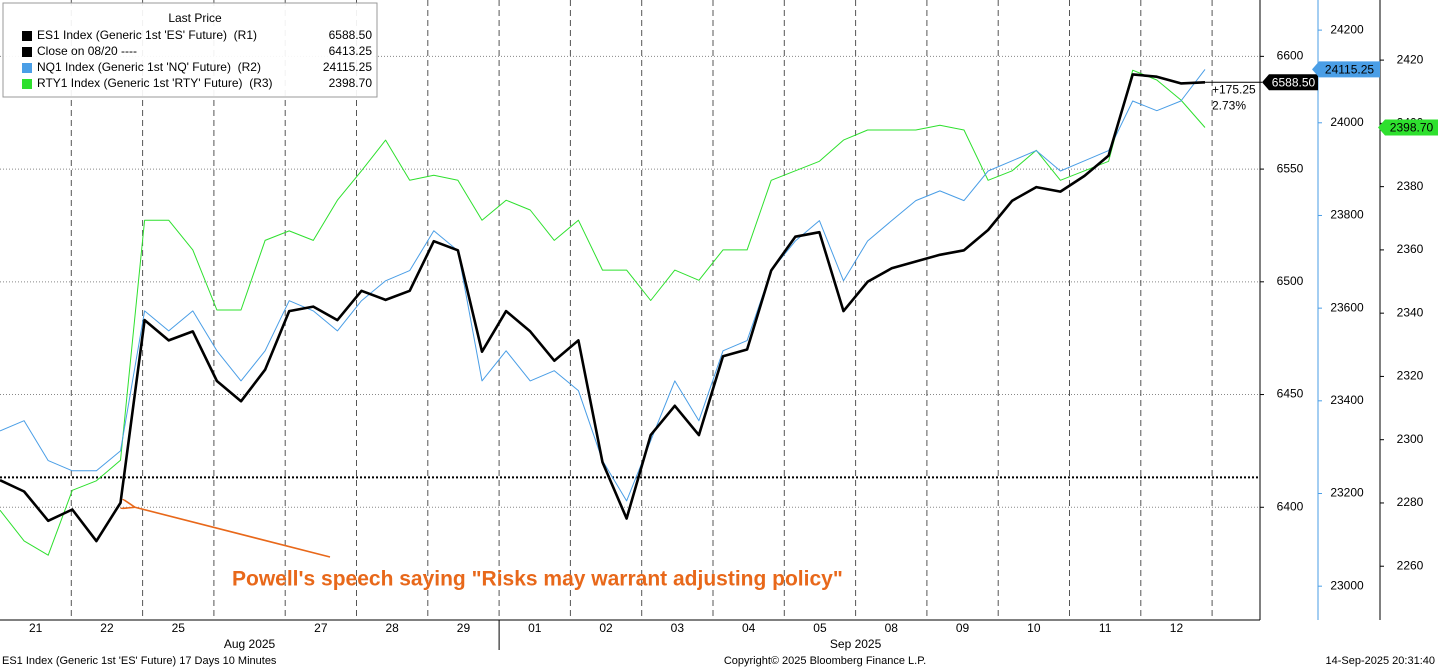  What do you see at coordinates (195, 18) in the screenshot?
I see `legend-title: Last Price` at bounding box center [195, 18].